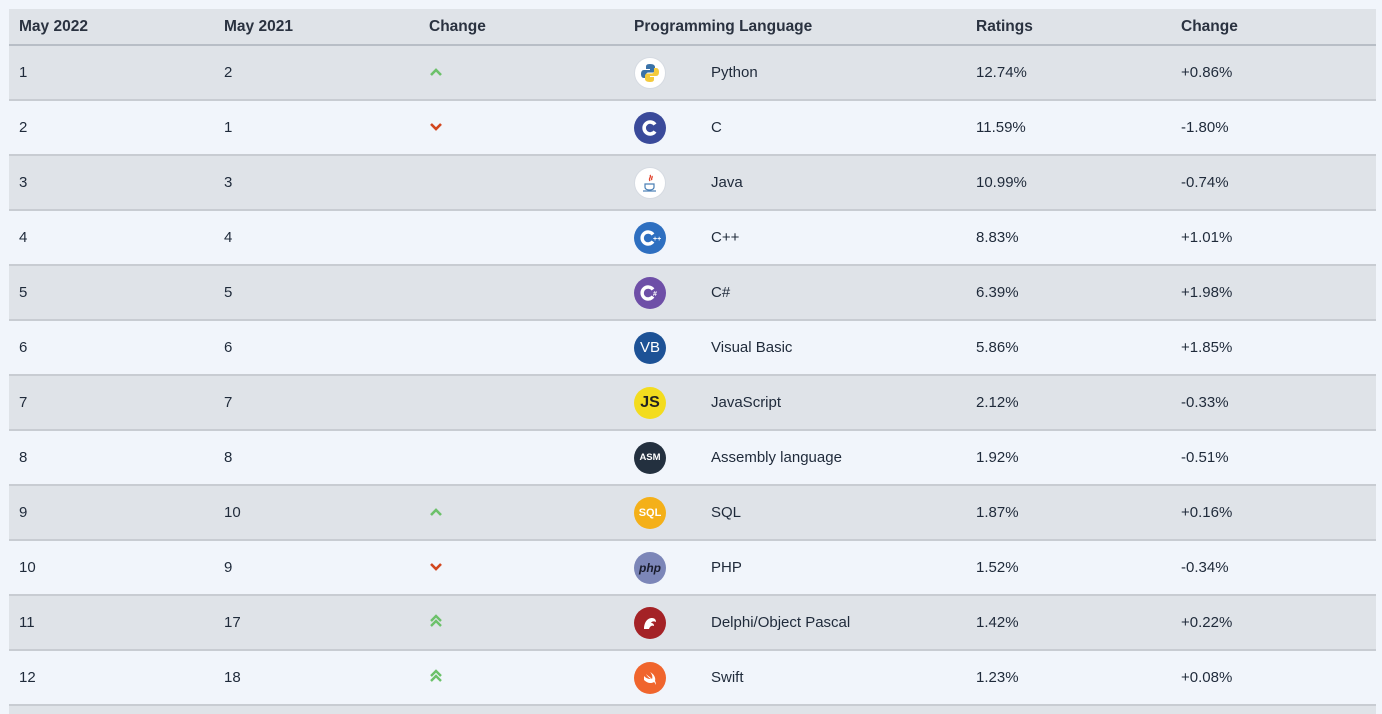 This screenshot has height=714, width=1382. Describe the element at coordinates (650, 677) in the screenshot. I see `swift-icon` at that location.